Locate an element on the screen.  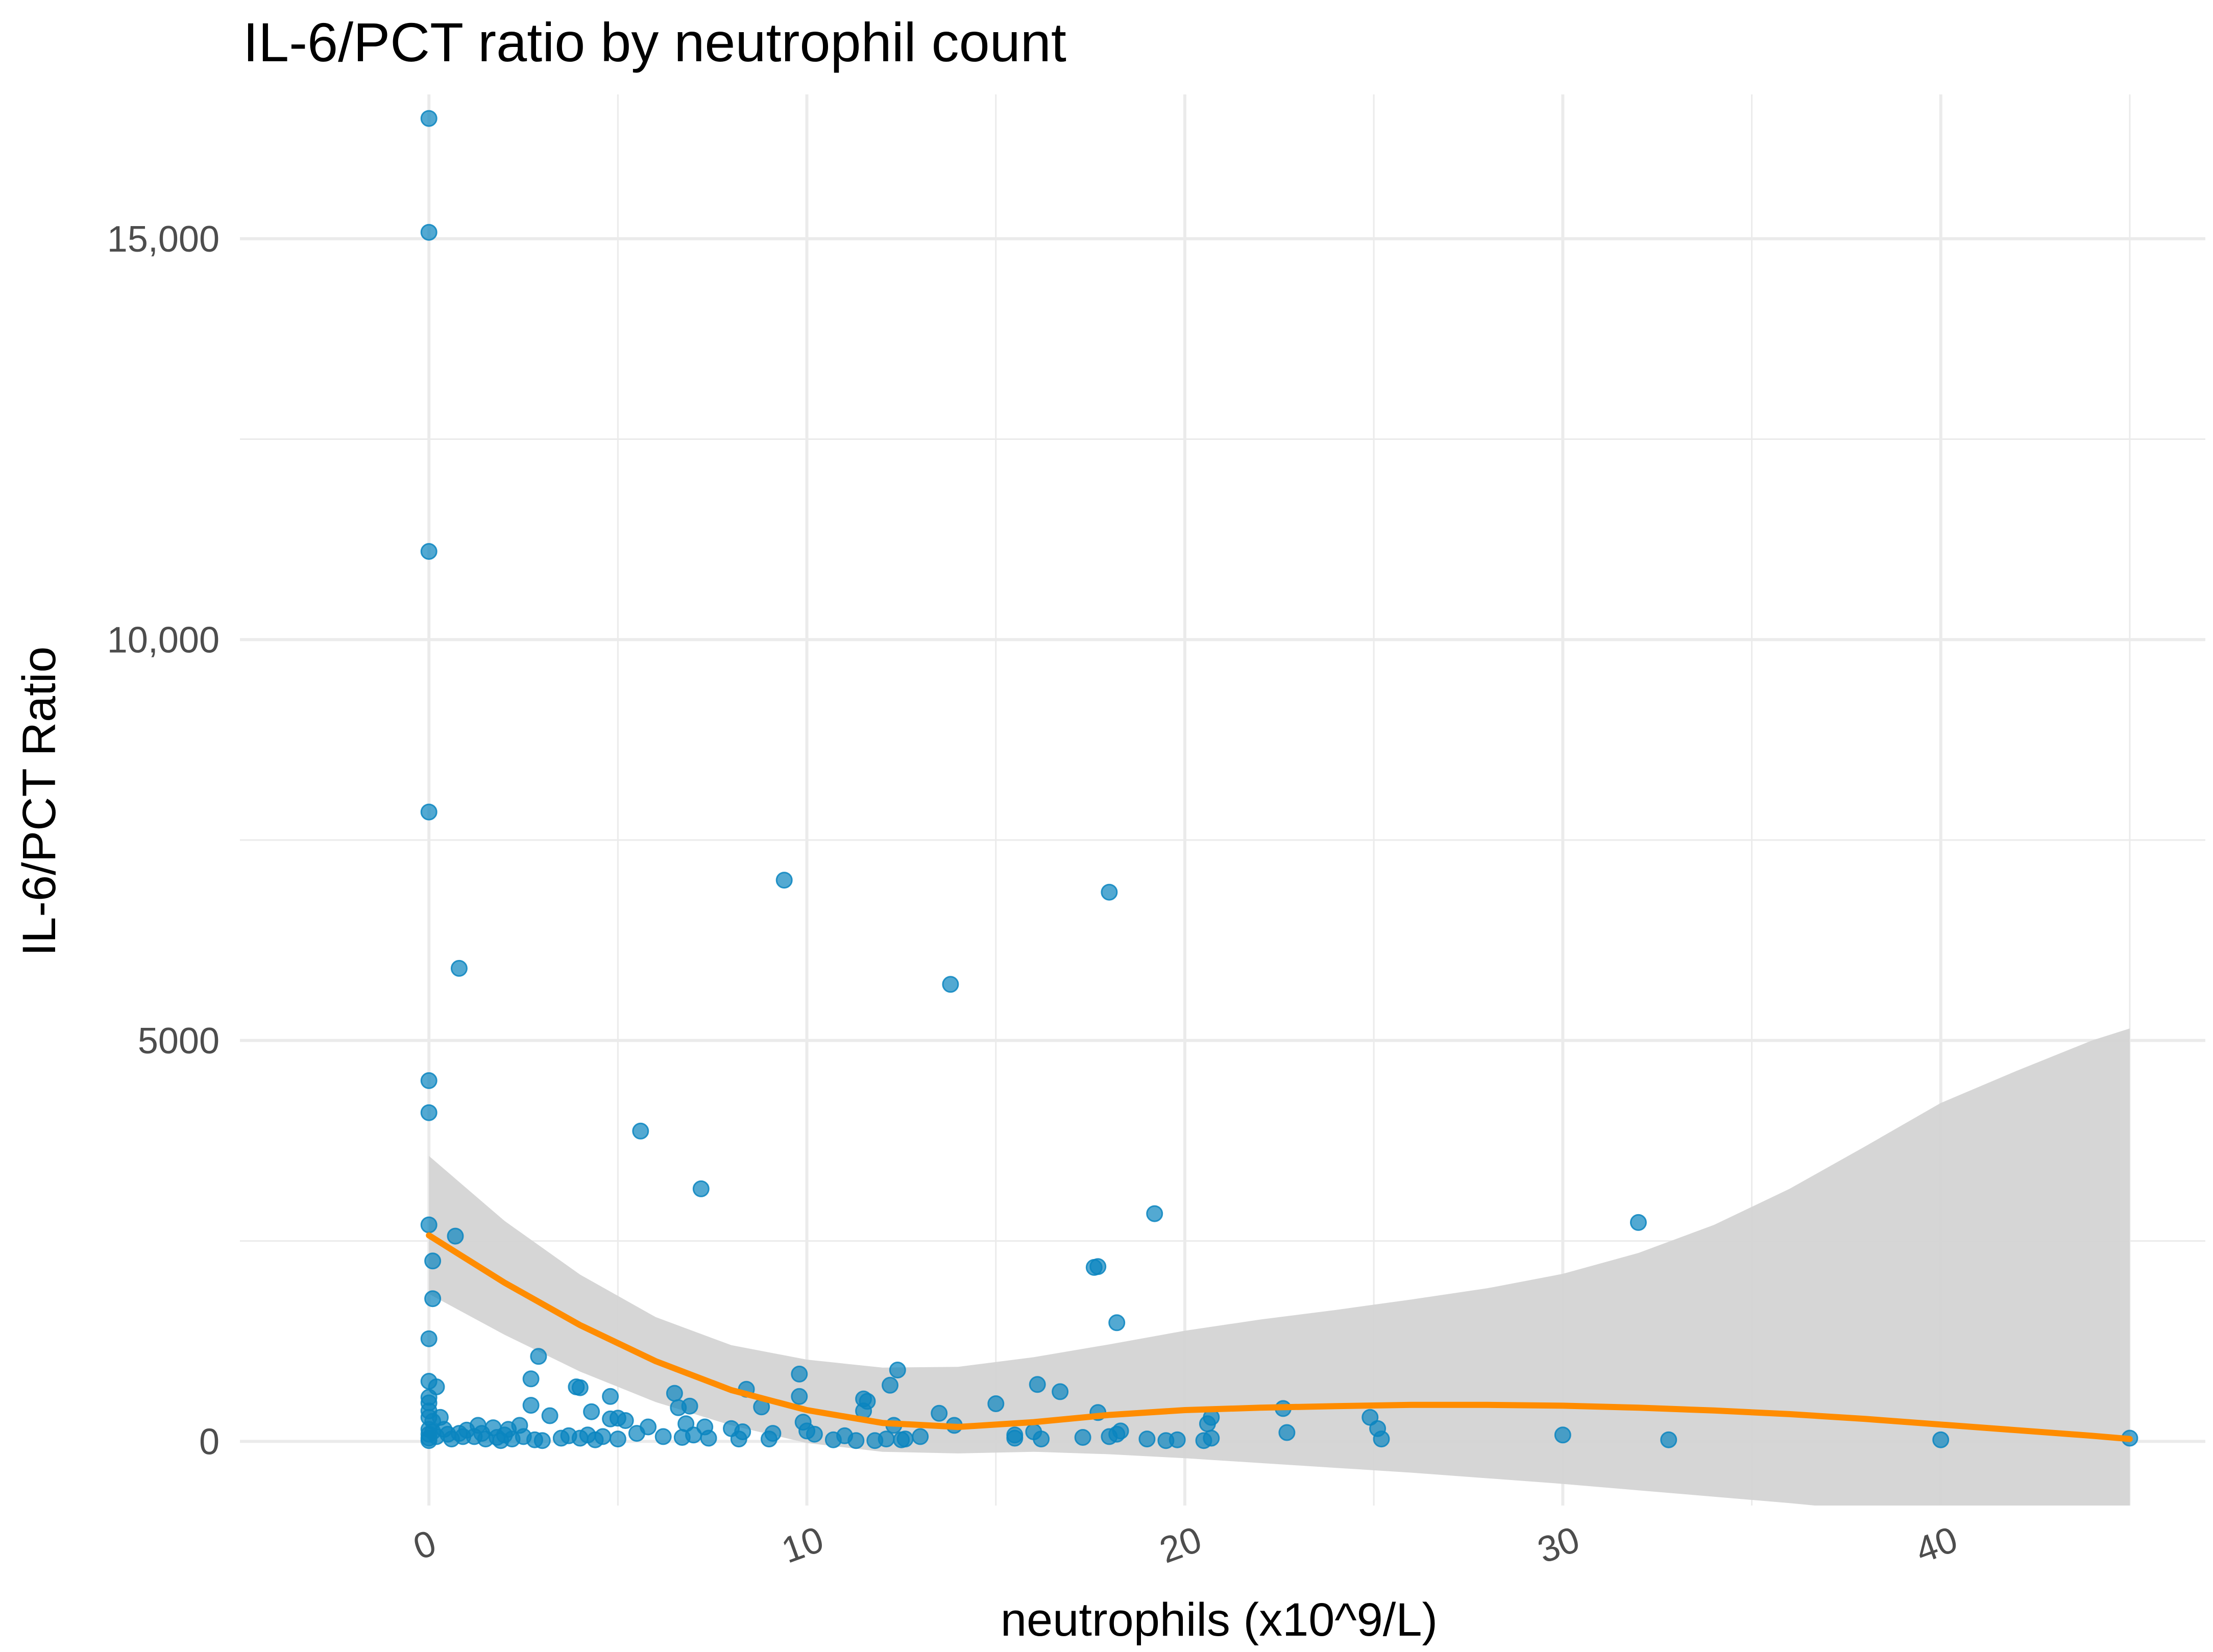
y-axis-tick-labels: 0 5000 10,000 15,000 is located at coordinates (163, 841).